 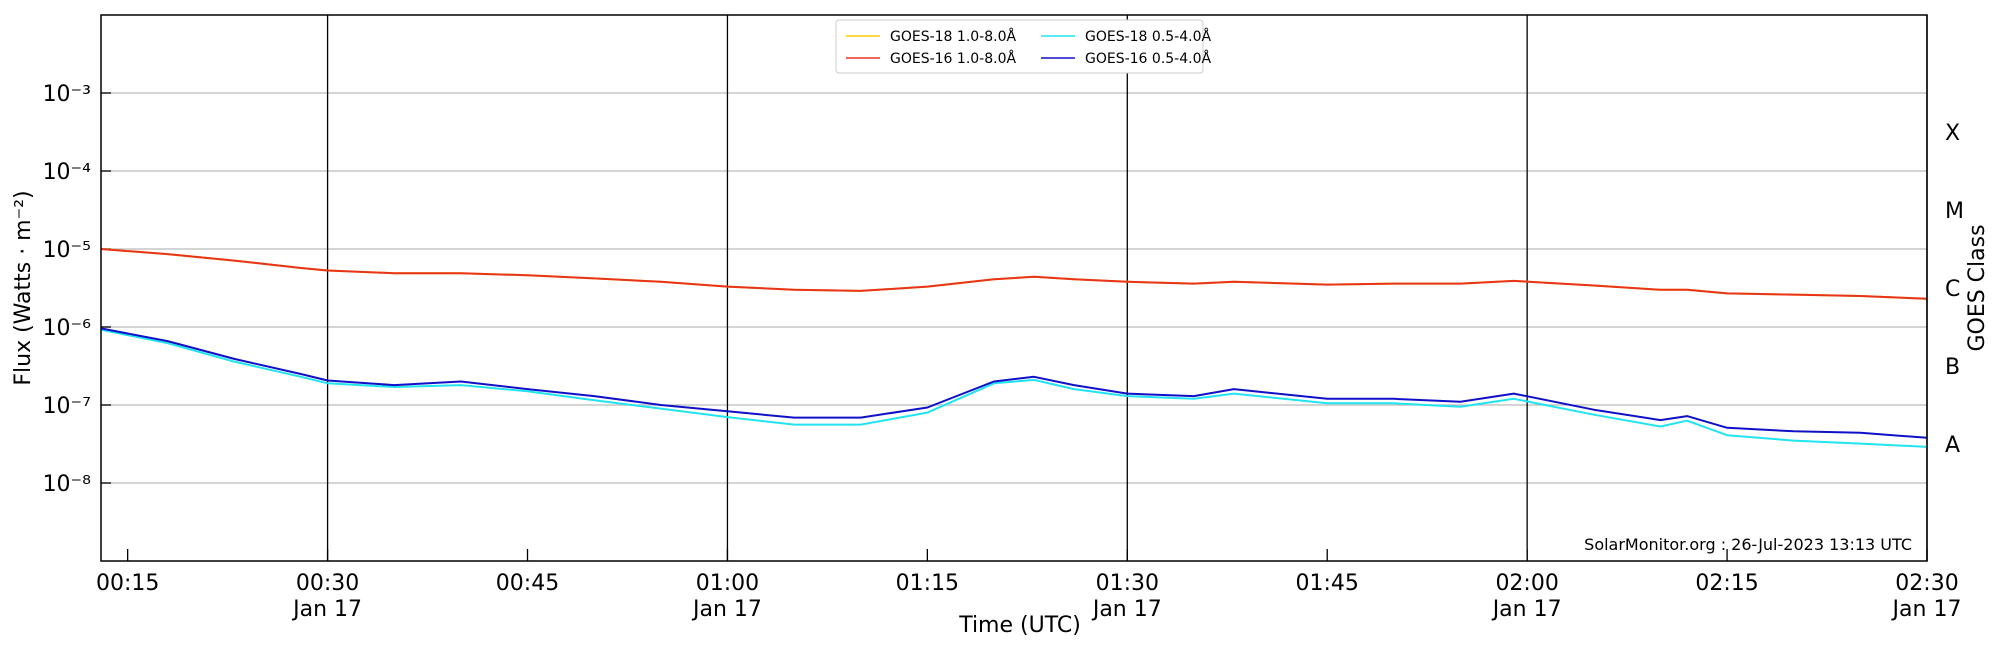 I want to click on legend-label: GOES-18 1.0-8.0Å, so click(x=953, y=36).